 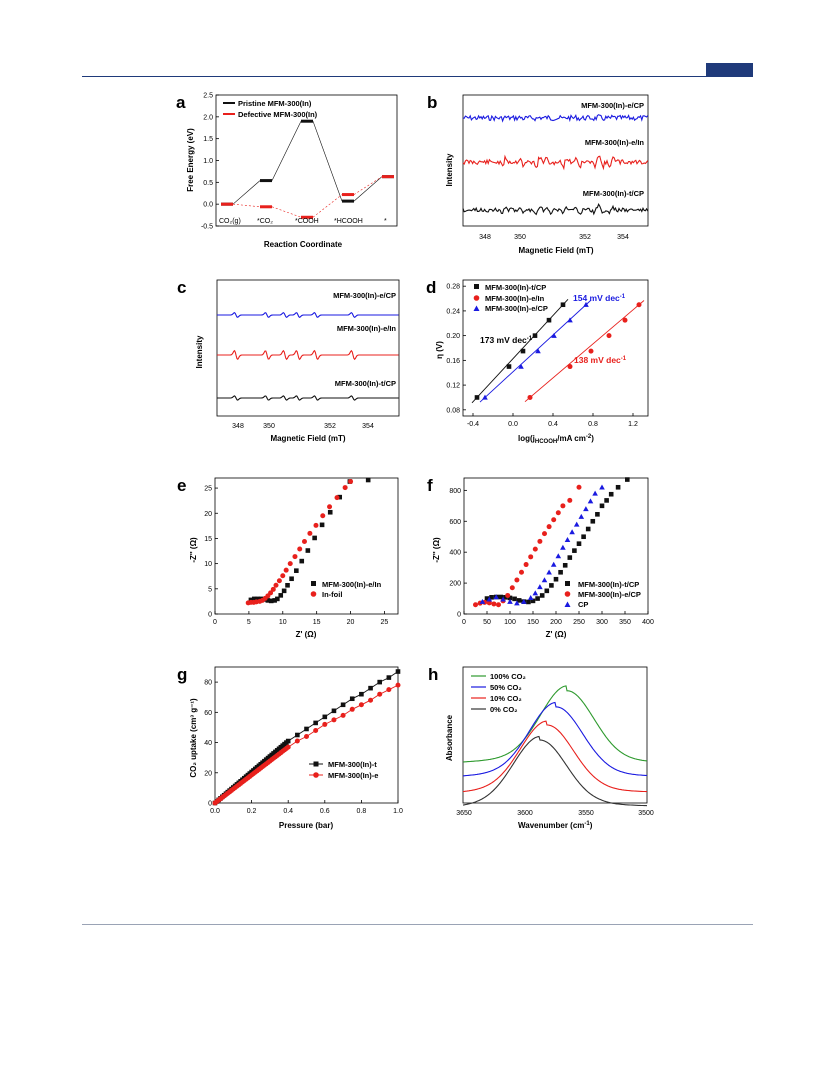 I want to click on legend-marker-t, so click(x=316, y=764).